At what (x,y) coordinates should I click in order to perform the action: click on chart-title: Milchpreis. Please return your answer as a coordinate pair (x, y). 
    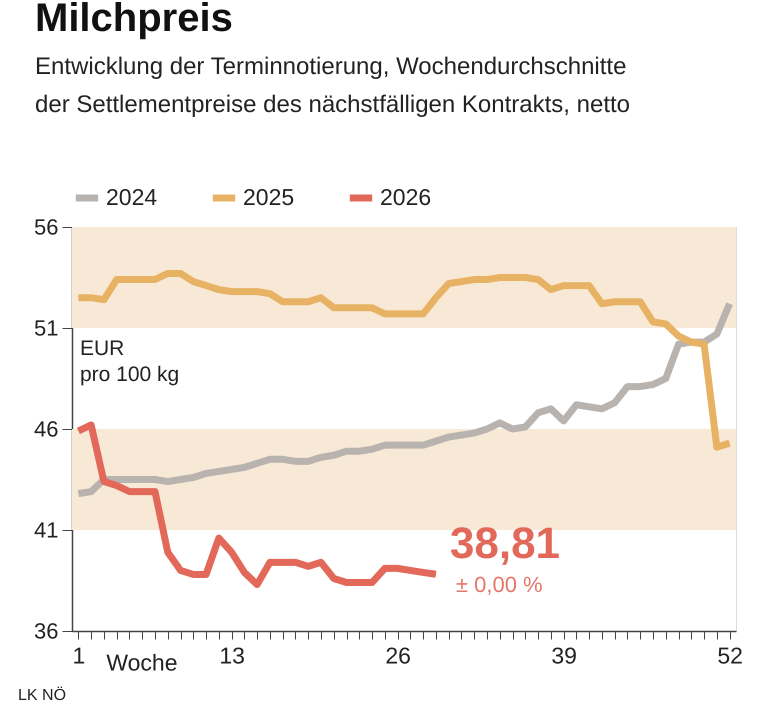
    Looking at the image, I should click on (134, 20).